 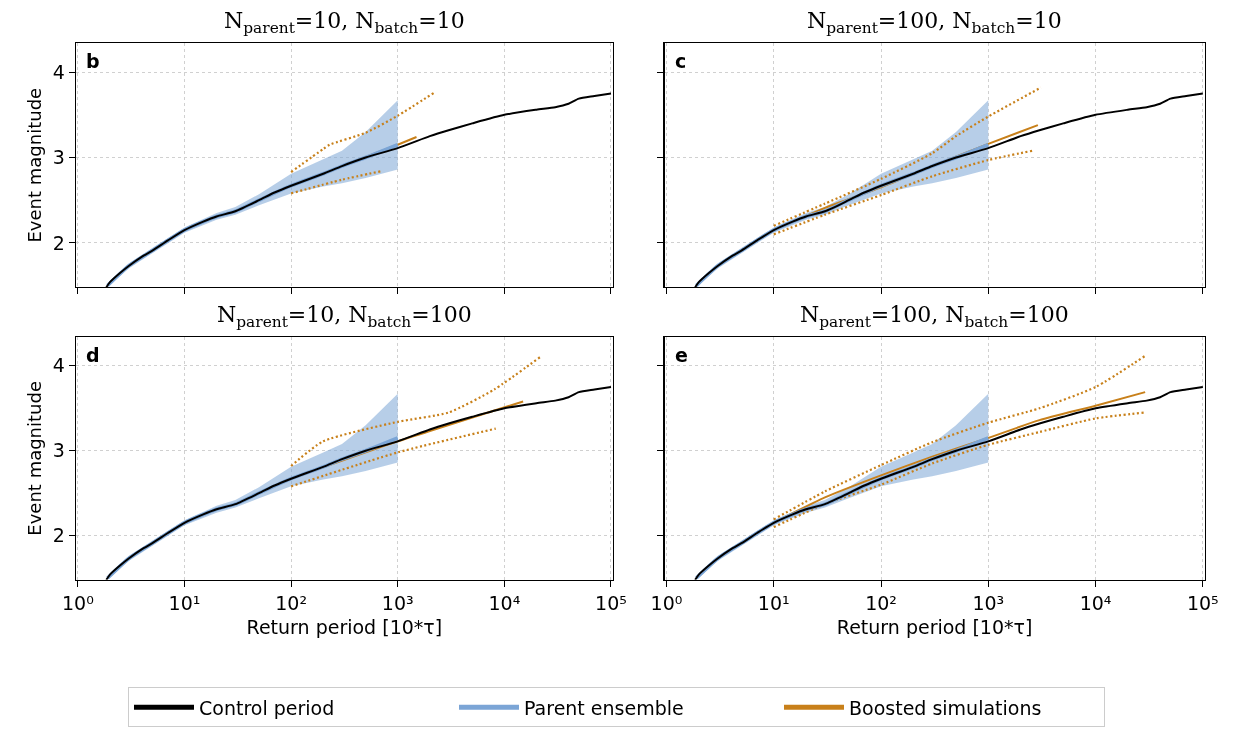 What do you see at coordinates (344, 316) in the screenshot?
I see `chart-title: N$_{parent}$=10, N$_{batch}$=100` at bounding box center [344, 316].